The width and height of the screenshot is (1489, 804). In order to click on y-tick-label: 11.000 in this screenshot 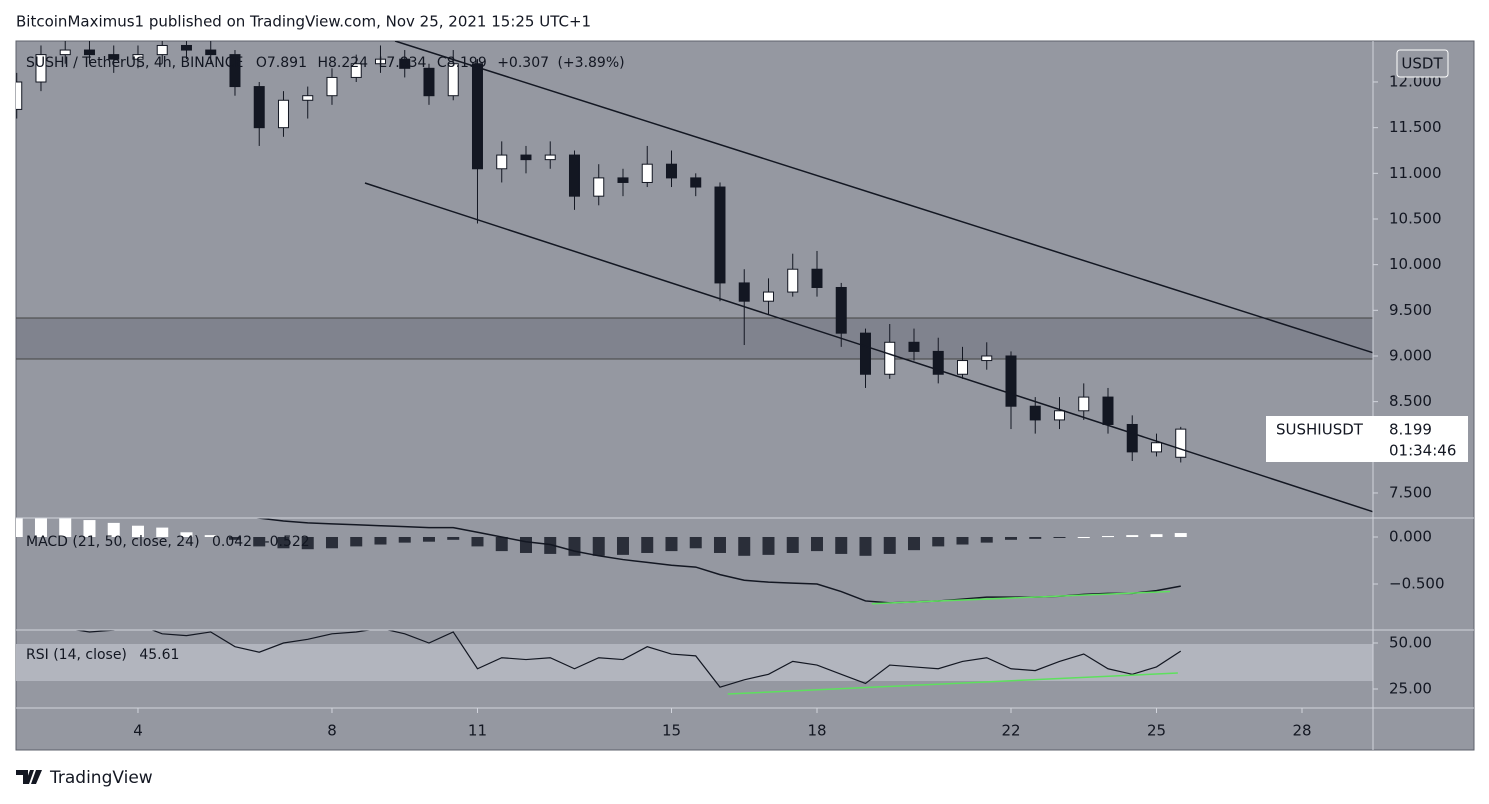, I will do `click(1415, 173)`.